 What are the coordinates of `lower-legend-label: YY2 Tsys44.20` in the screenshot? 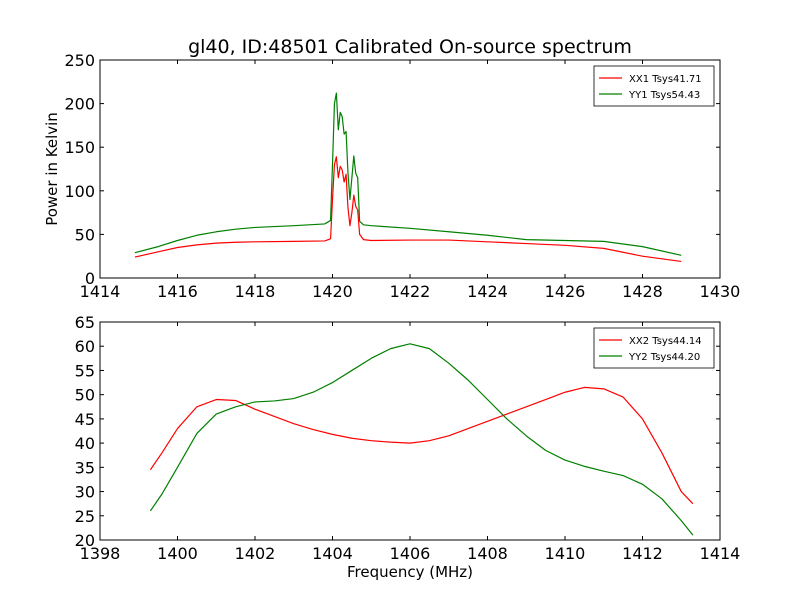 It's located at (664, 357).